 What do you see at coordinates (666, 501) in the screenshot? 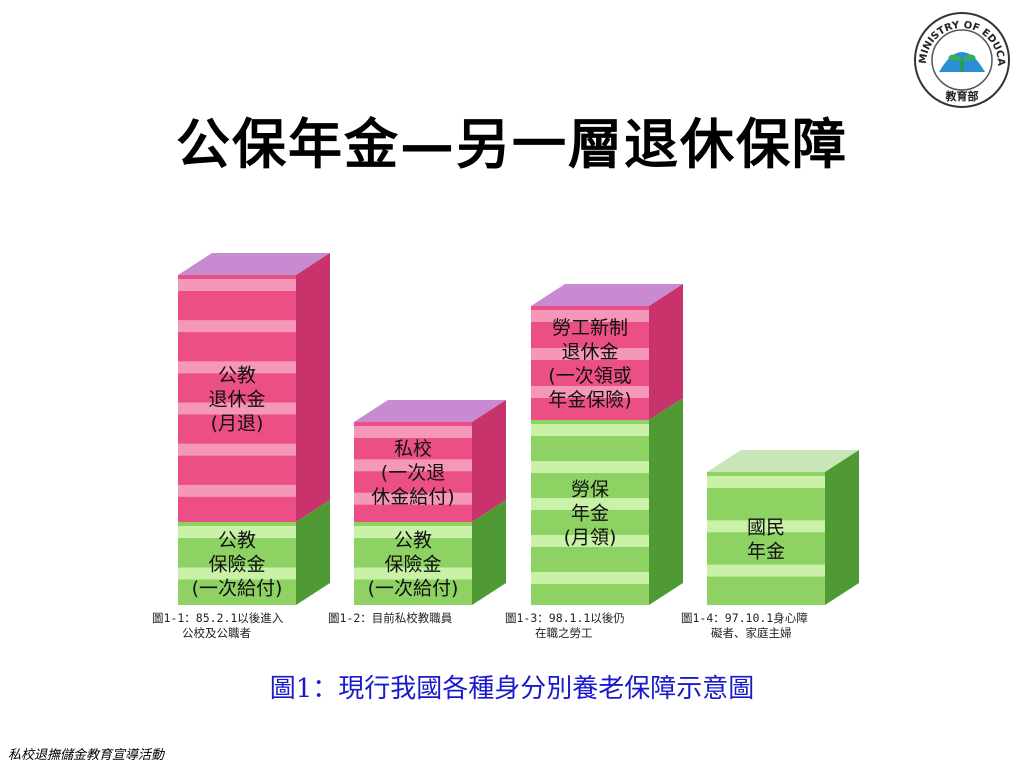
I see `block-2-lower-side` at bounding box center [666, 501].